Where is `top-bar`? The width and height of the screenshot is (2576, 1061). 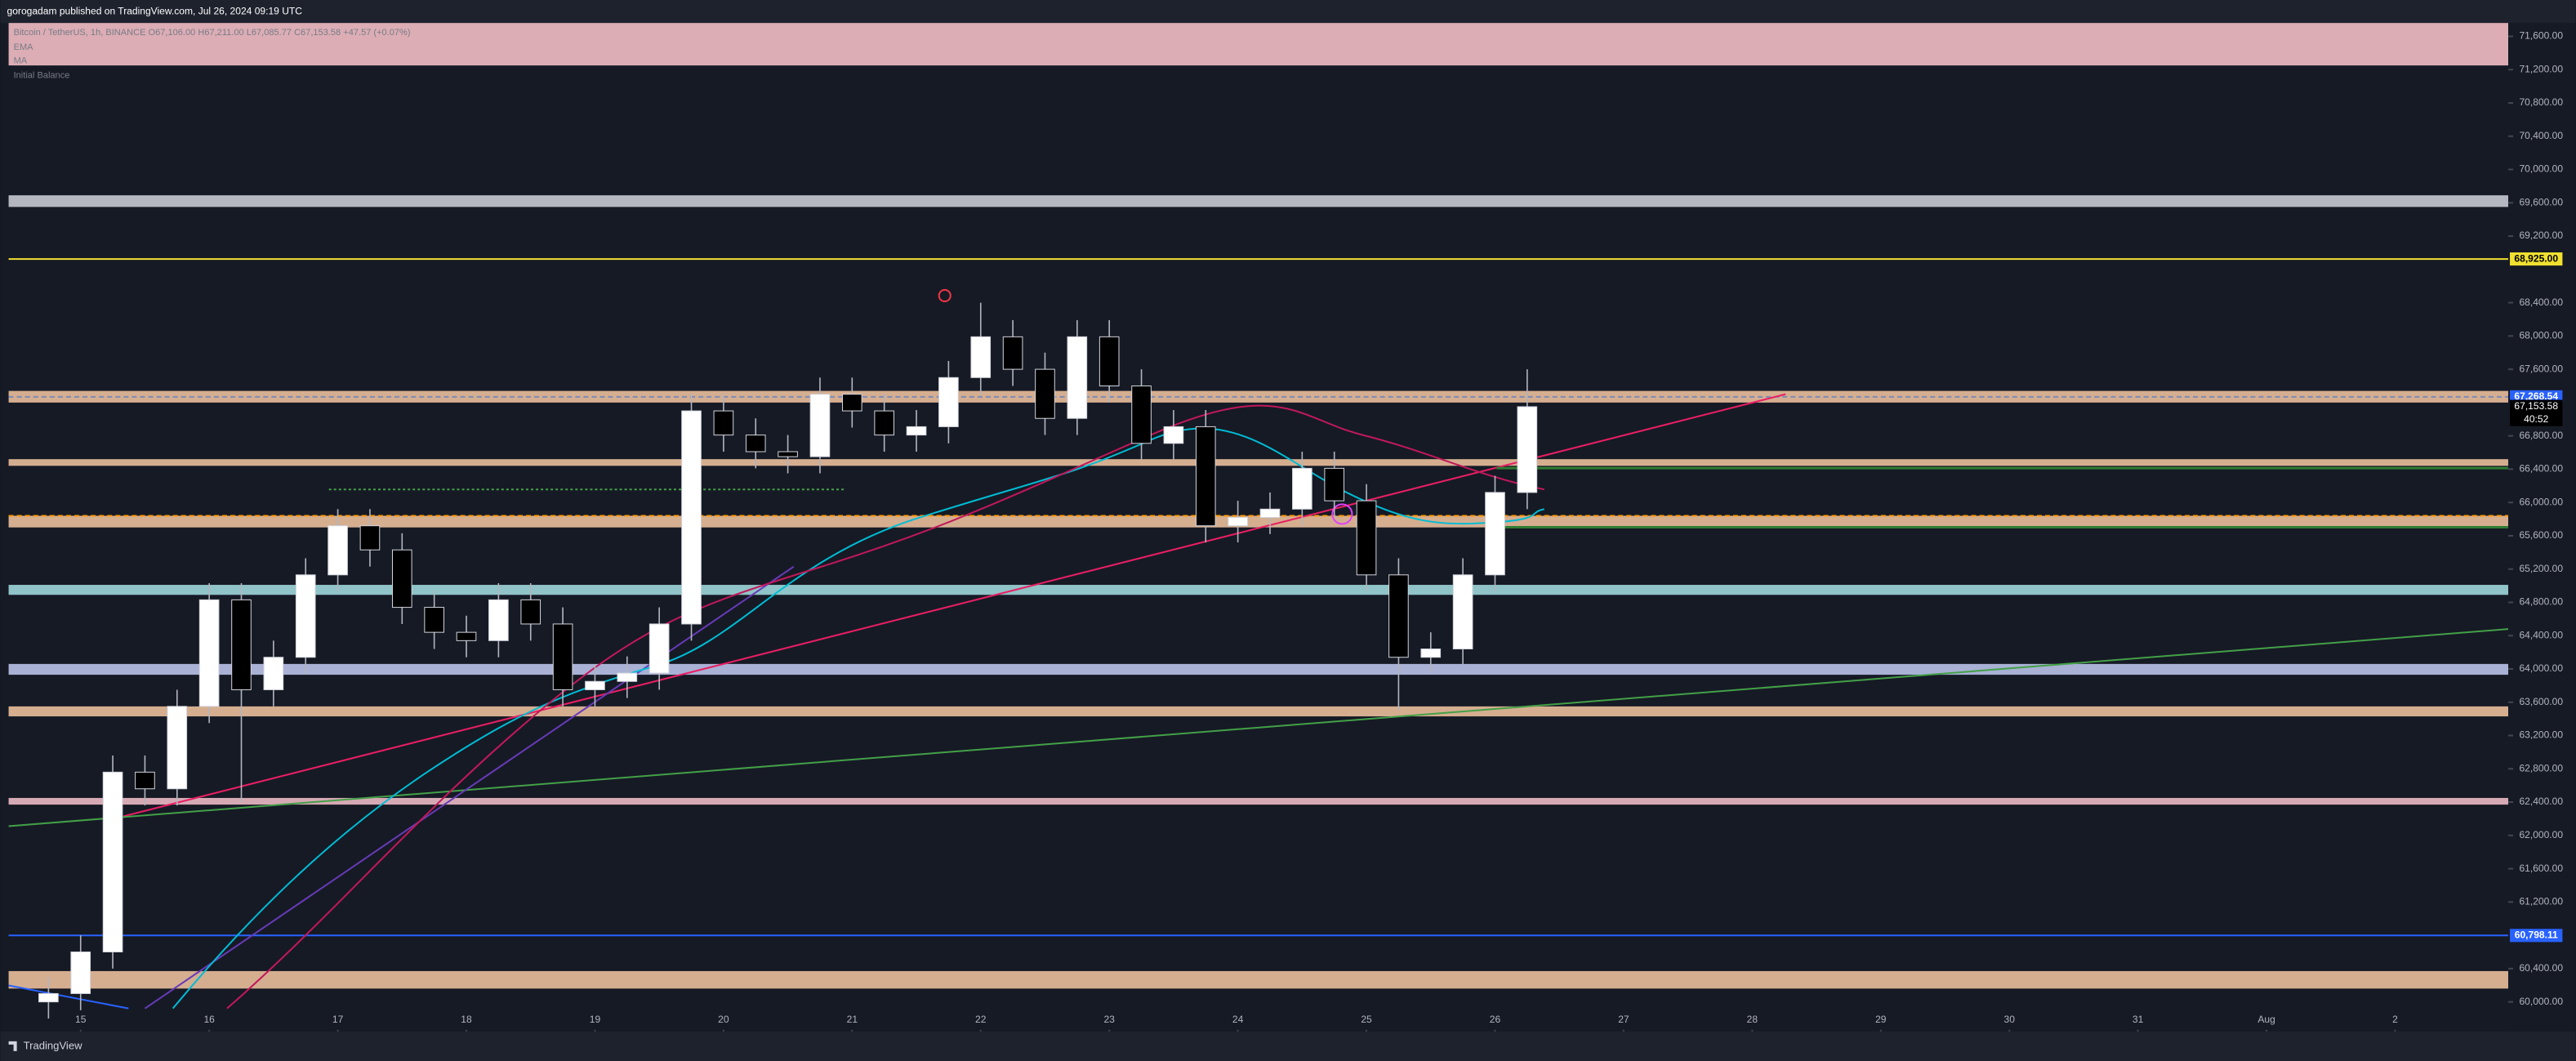
top-bar is located at coordinates (1288, 12).